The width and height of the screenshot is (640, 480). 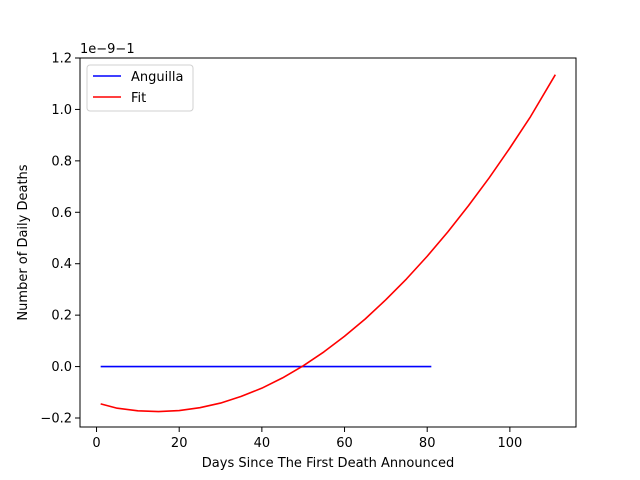 I want to click on x-tick-label: 60, so click(x=344, y=443).